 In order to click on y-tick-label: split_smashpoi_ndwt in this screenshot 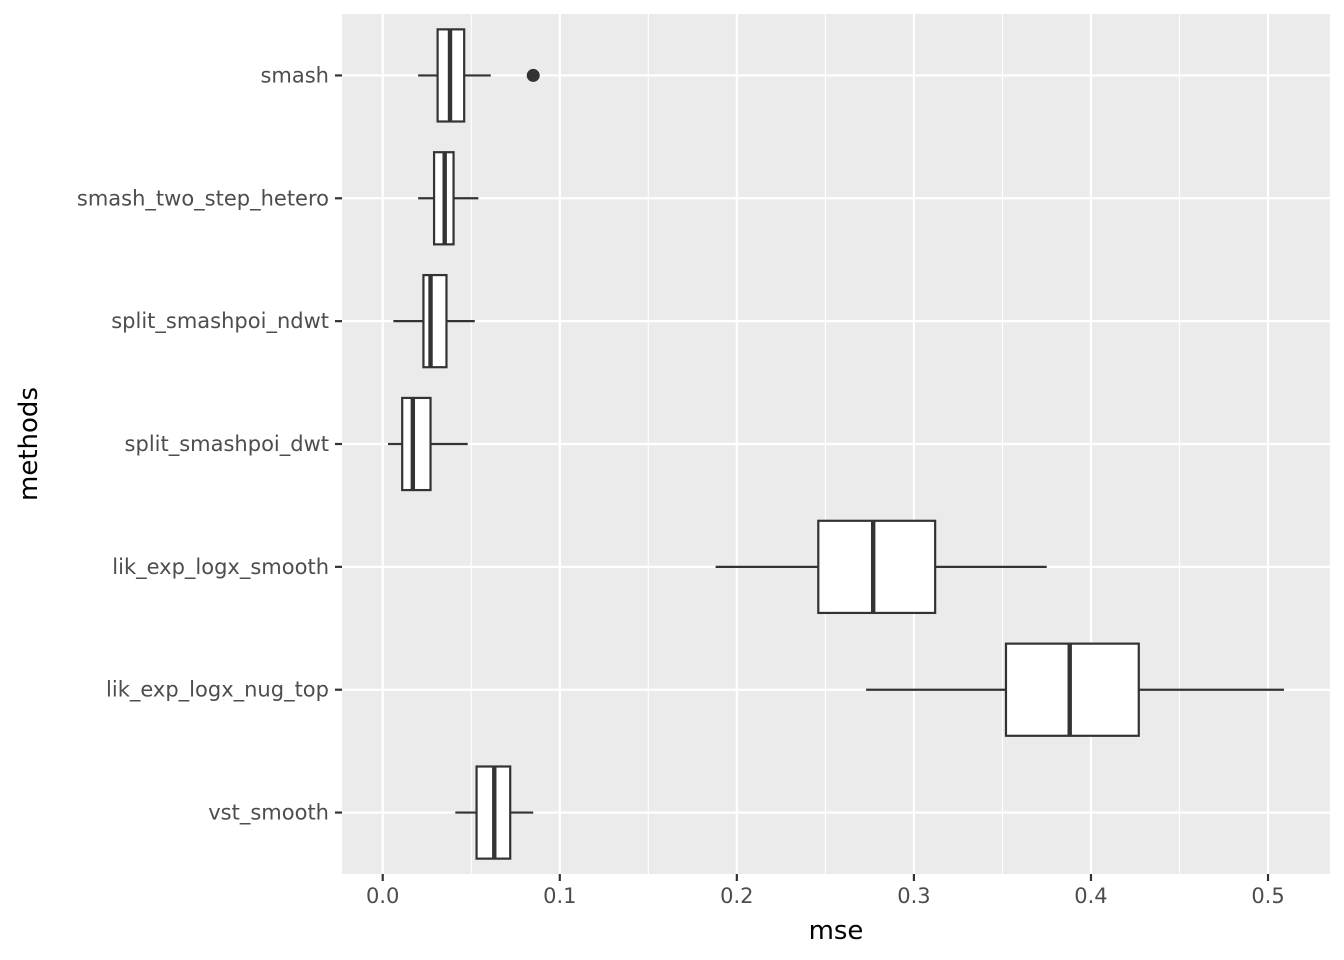, I will do `click(220, 321)`.